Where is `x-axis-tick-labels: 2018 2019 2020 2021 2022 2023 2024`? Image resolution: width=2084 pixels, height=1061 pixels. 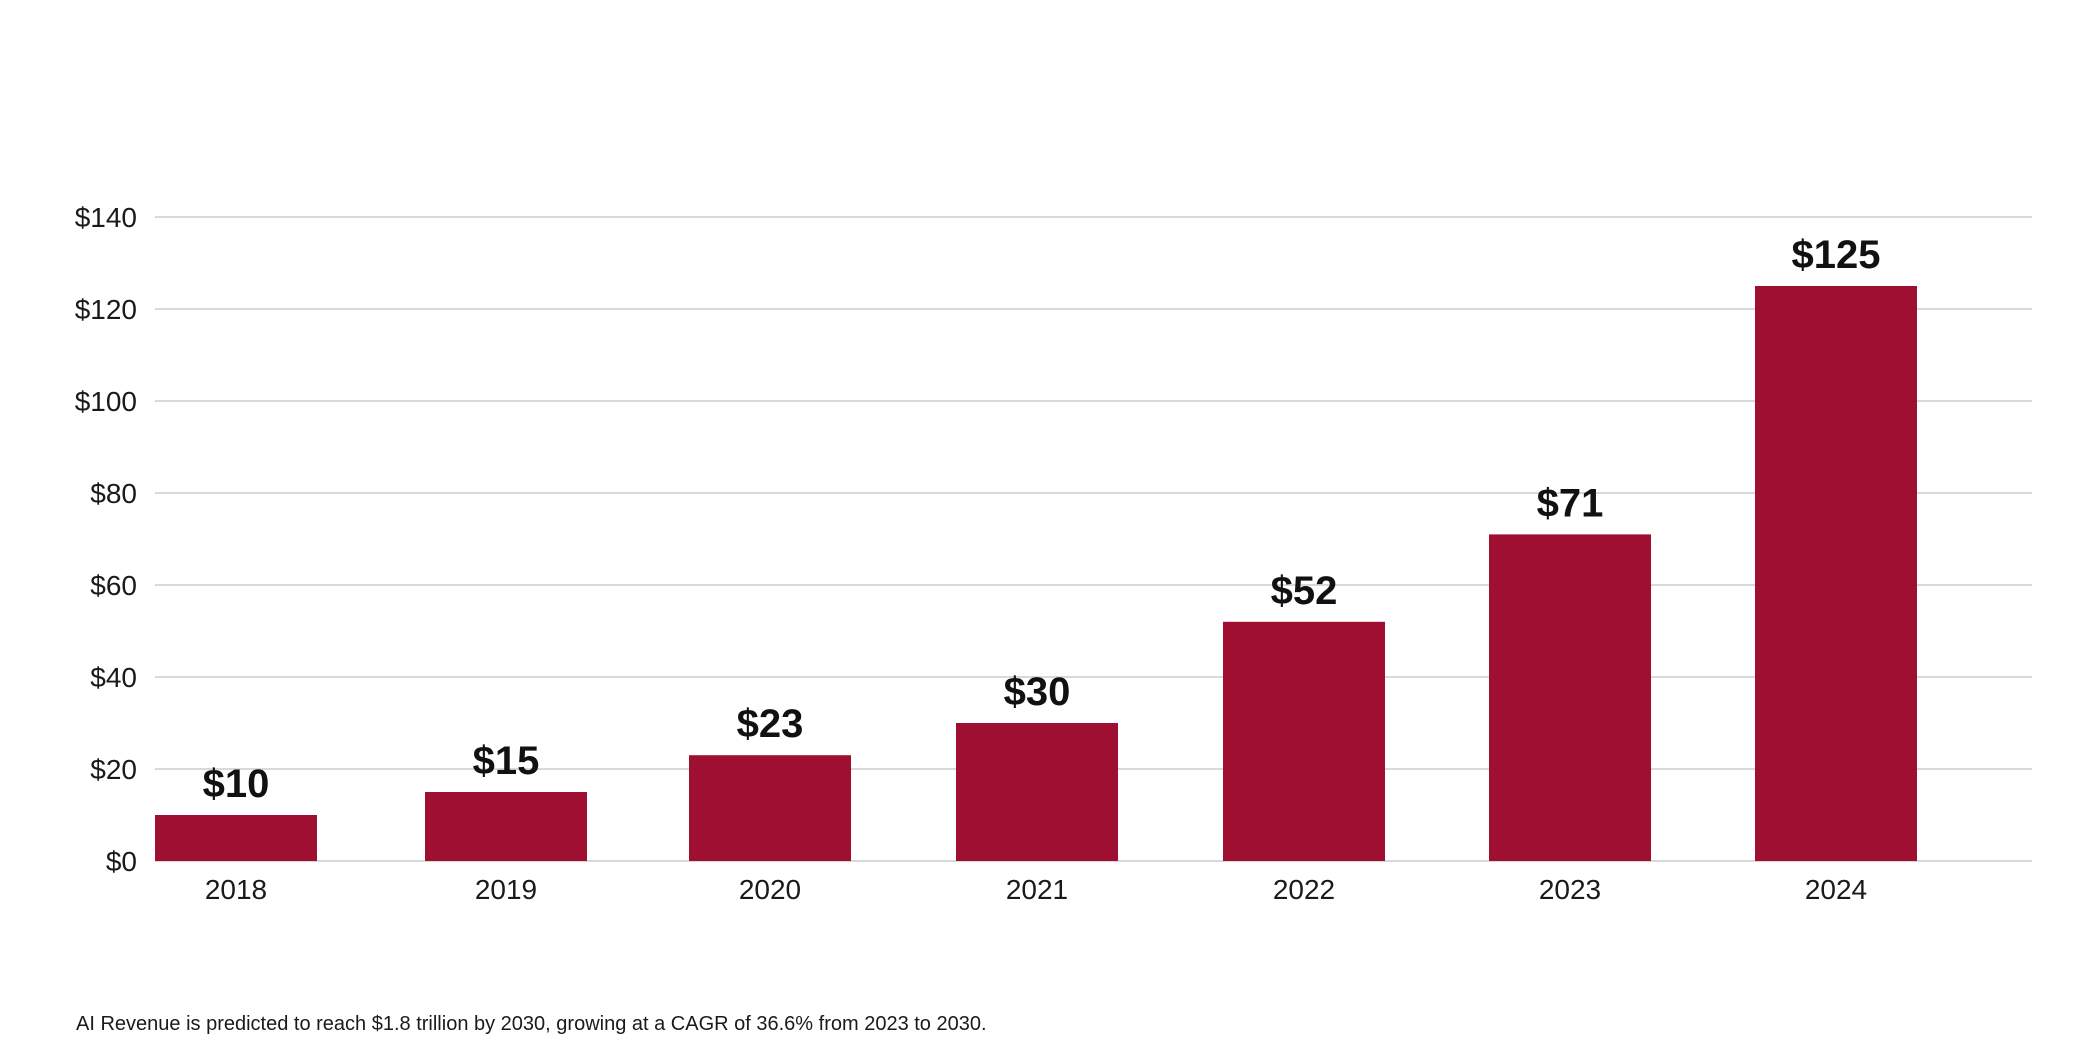 x-axis-tick-labels: 2018 2019 2020 2021 2022 2023 2024 is located at coordinates (1036, 889).